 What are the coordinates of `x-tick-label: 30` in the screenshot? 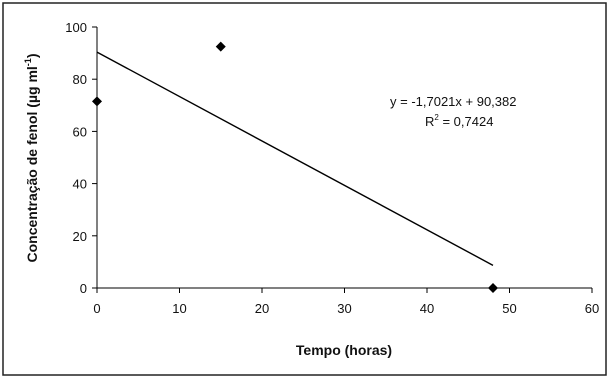 It's located at (344, 308).